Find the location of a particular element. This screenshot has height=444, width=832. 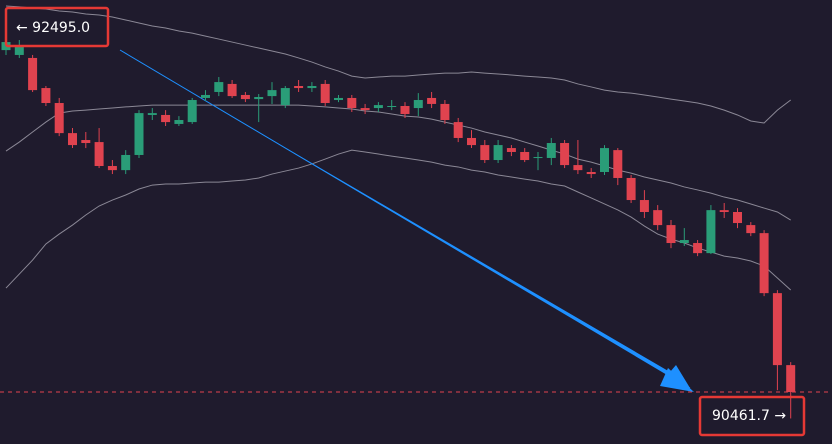

trend-arrow-head is located at coordinates (677, 380).